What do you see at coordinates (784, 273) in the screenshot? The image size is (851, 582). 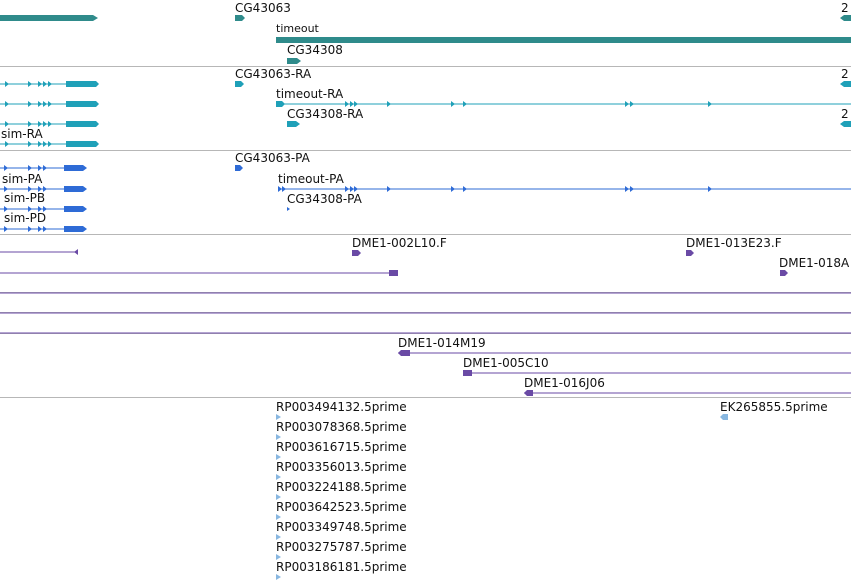 I see `dme1-018a-feature` at bounding box center [784, 273].